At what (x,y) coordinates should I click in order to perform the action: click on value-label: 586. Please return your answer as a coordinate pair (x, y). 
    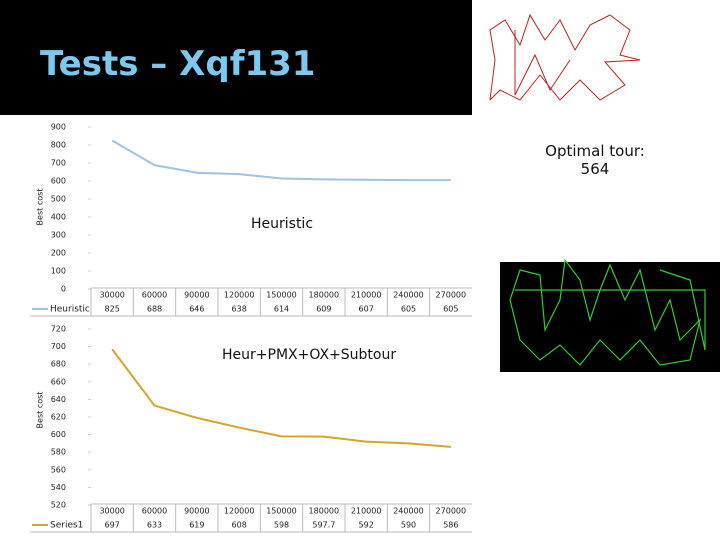
    Looking at the image, I should click on (450, 525).